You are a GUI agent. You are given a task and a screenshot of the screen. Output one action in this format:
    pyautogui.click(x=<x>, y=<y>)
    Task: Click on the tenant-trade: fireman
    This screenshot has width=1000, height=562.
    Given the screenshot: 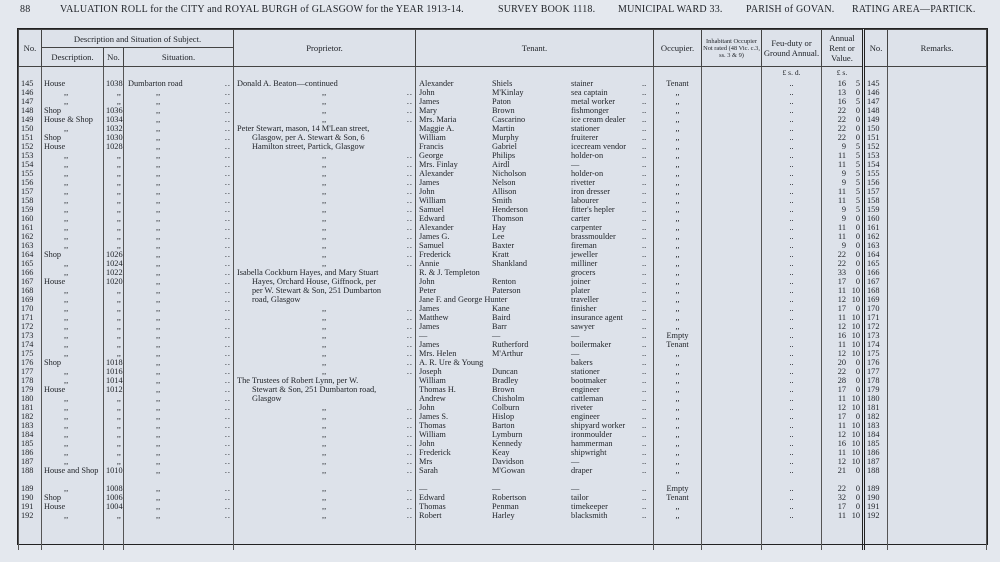 What is the action you would take?
    pyautogui.click(x=584, y=245)
    